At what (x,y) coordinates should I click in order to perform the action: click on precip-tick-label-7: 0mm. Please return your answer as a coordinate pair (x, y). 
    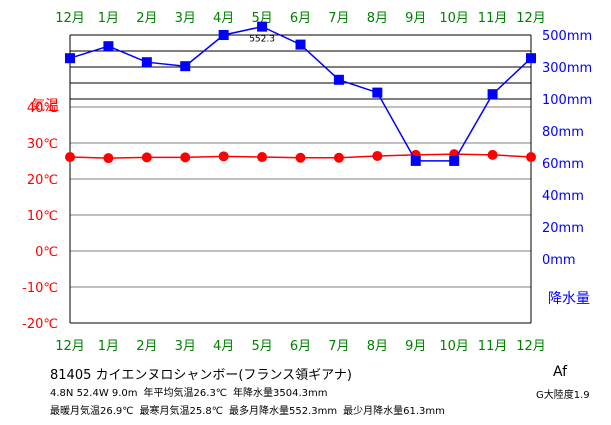
    Looking at the image, I should click on (559, 260).